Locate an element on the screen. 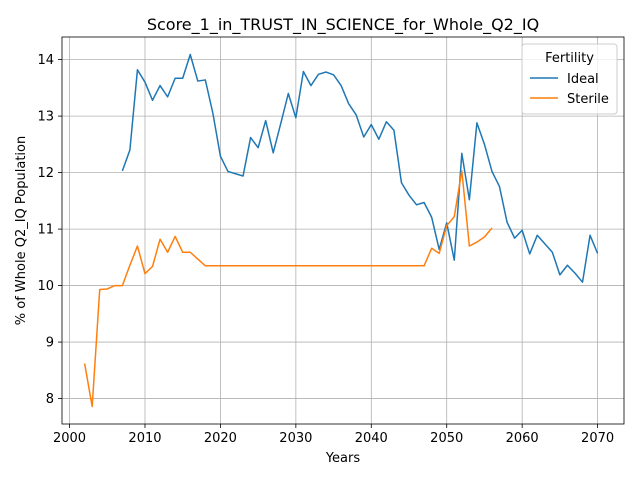  legend-frame is located at coordinates (569, 79).